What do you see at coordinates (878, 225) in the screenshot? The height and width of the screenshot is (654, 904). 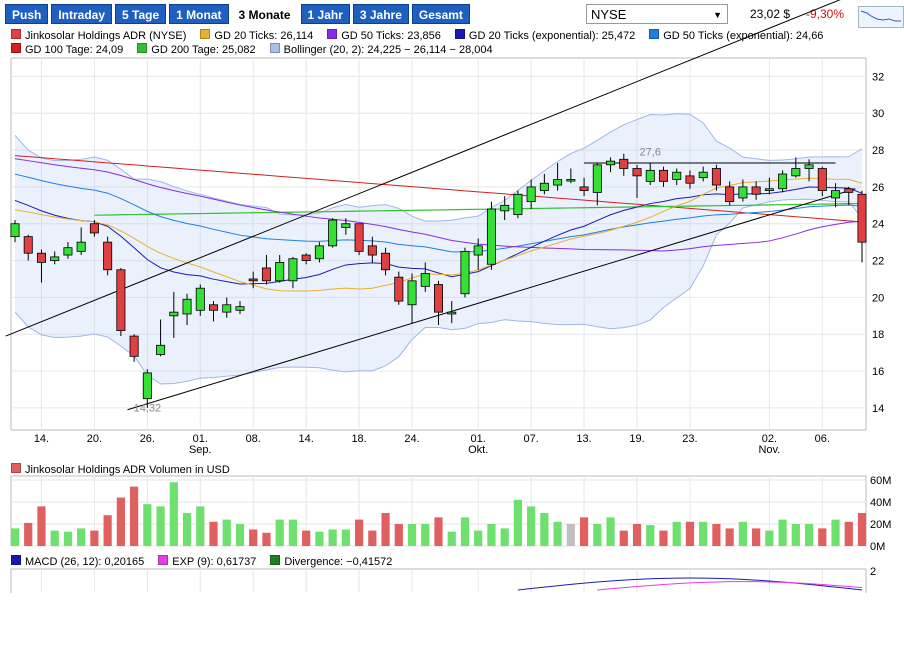 I see `y-tick-label: 24` at bounding box center [878, 225].